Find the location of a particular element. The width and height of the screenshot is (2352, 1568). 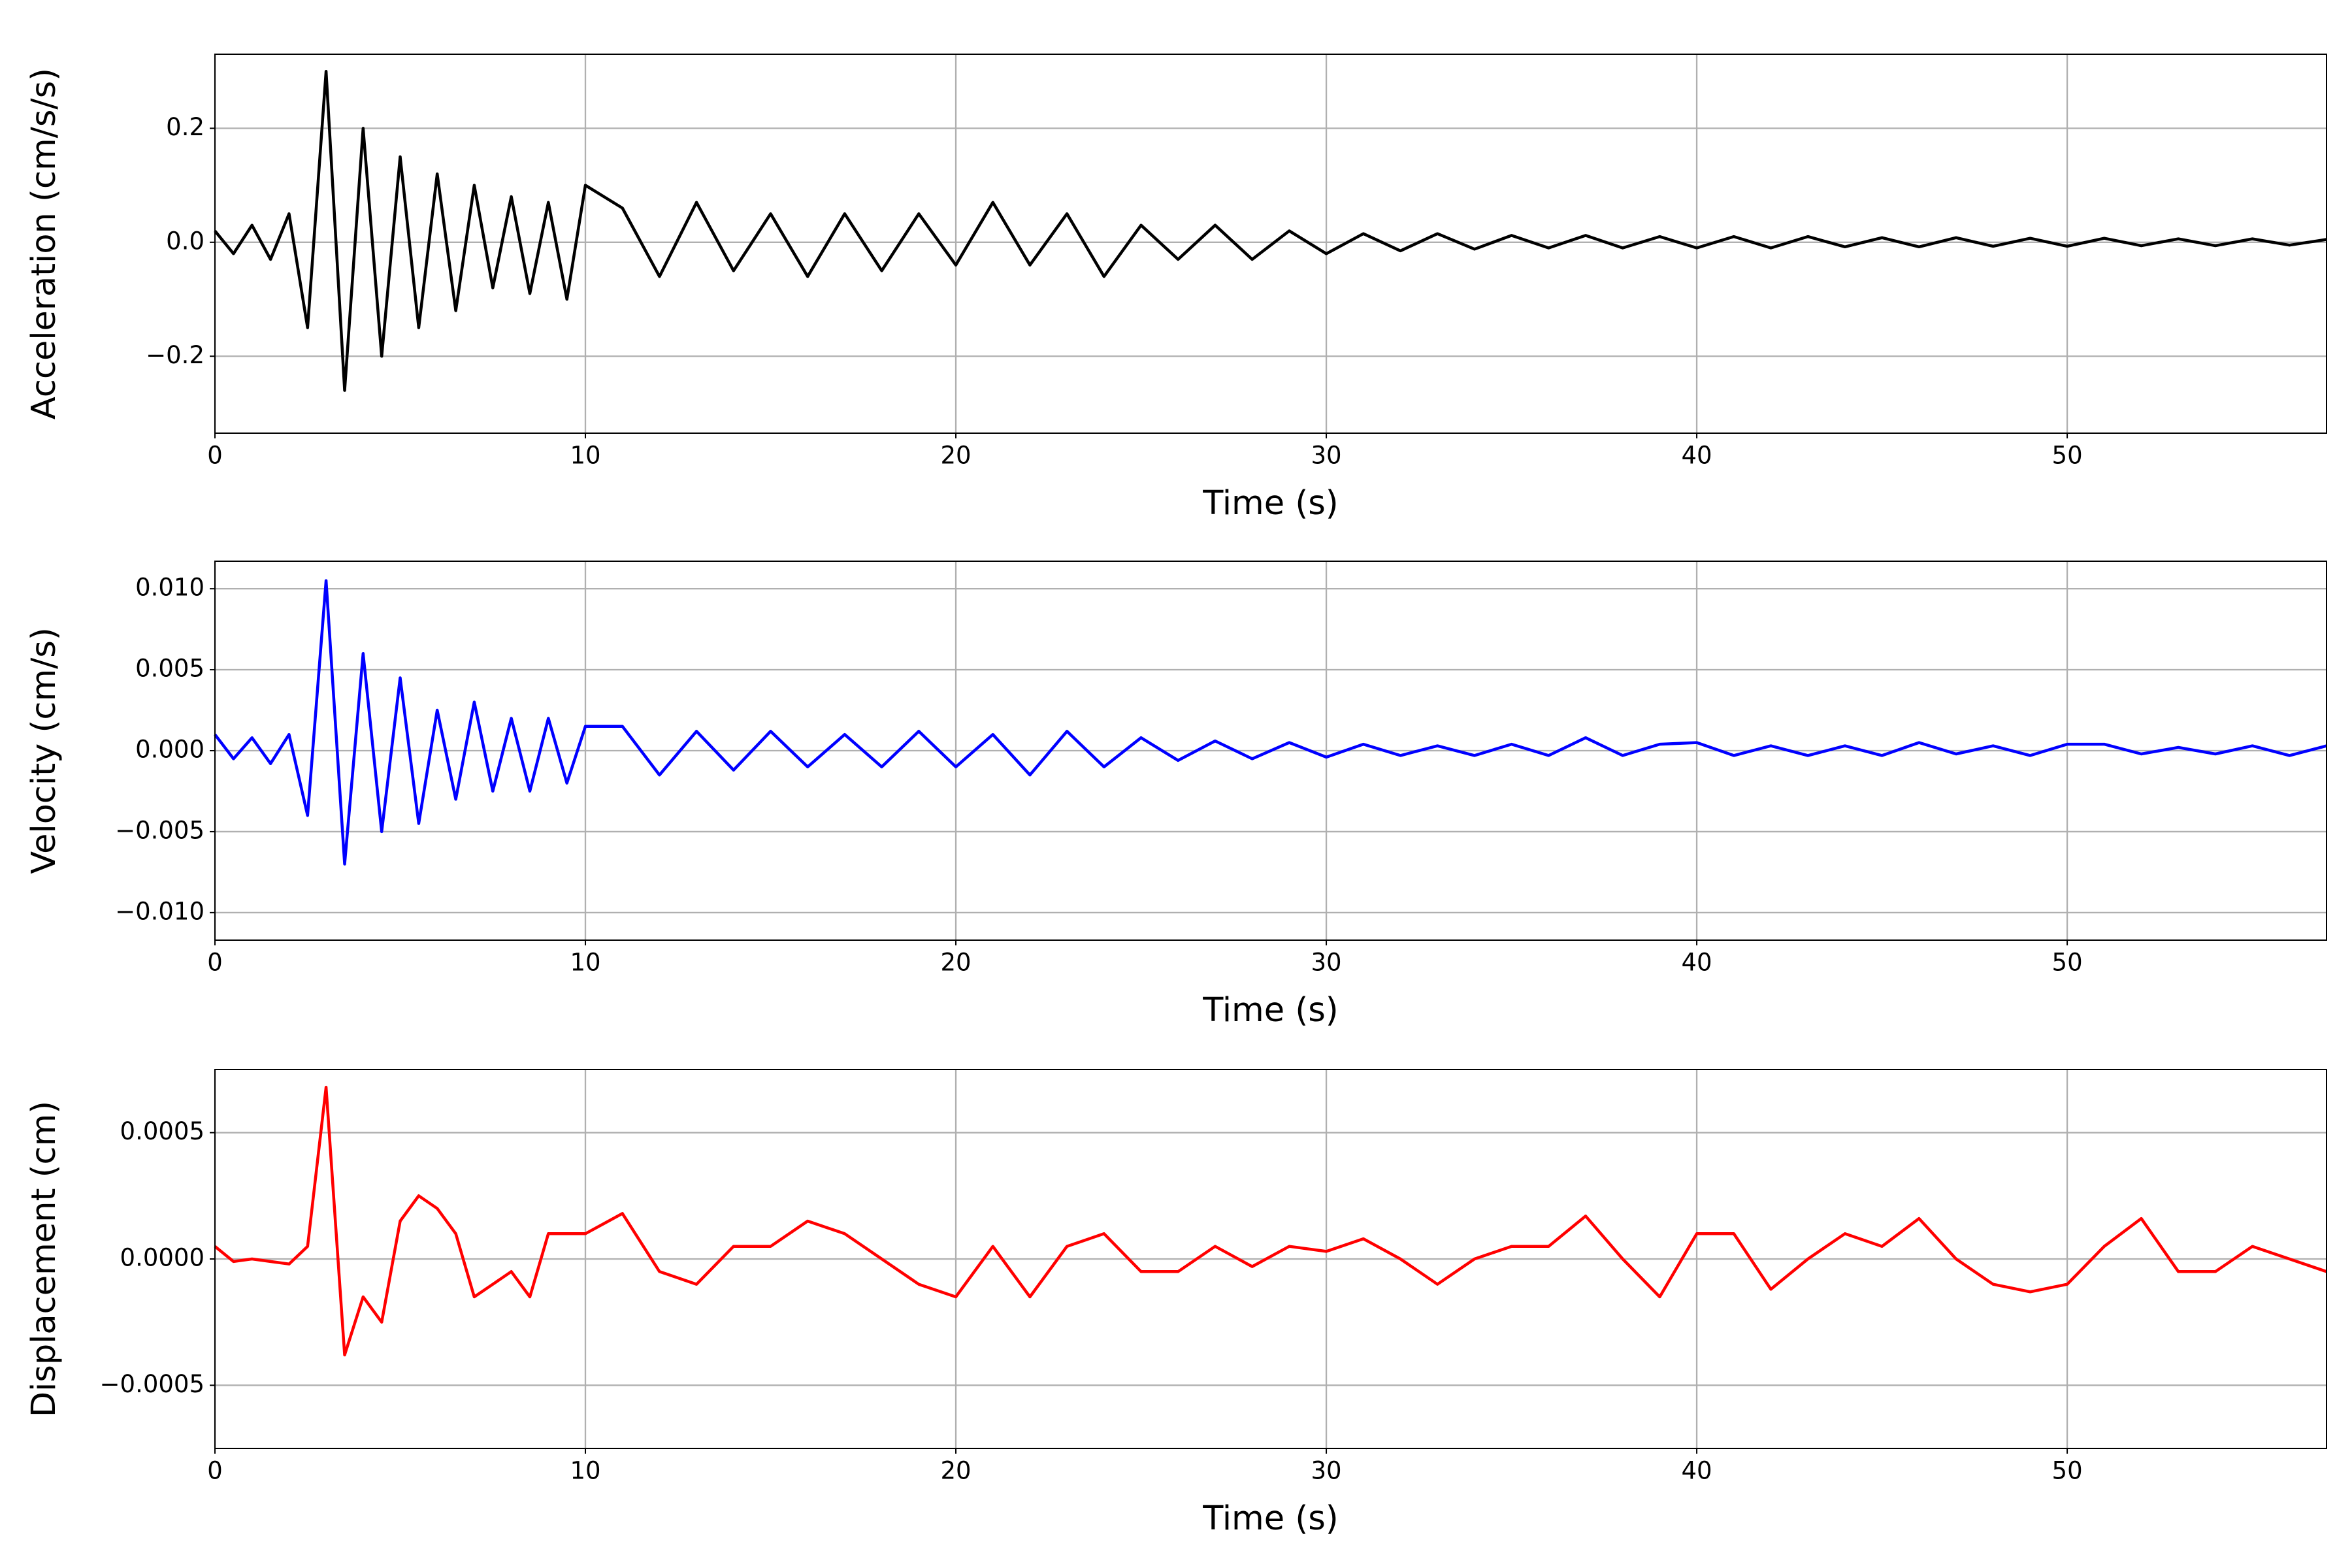

y-tick-label: 0.010 is located at coordinates (169, 588).